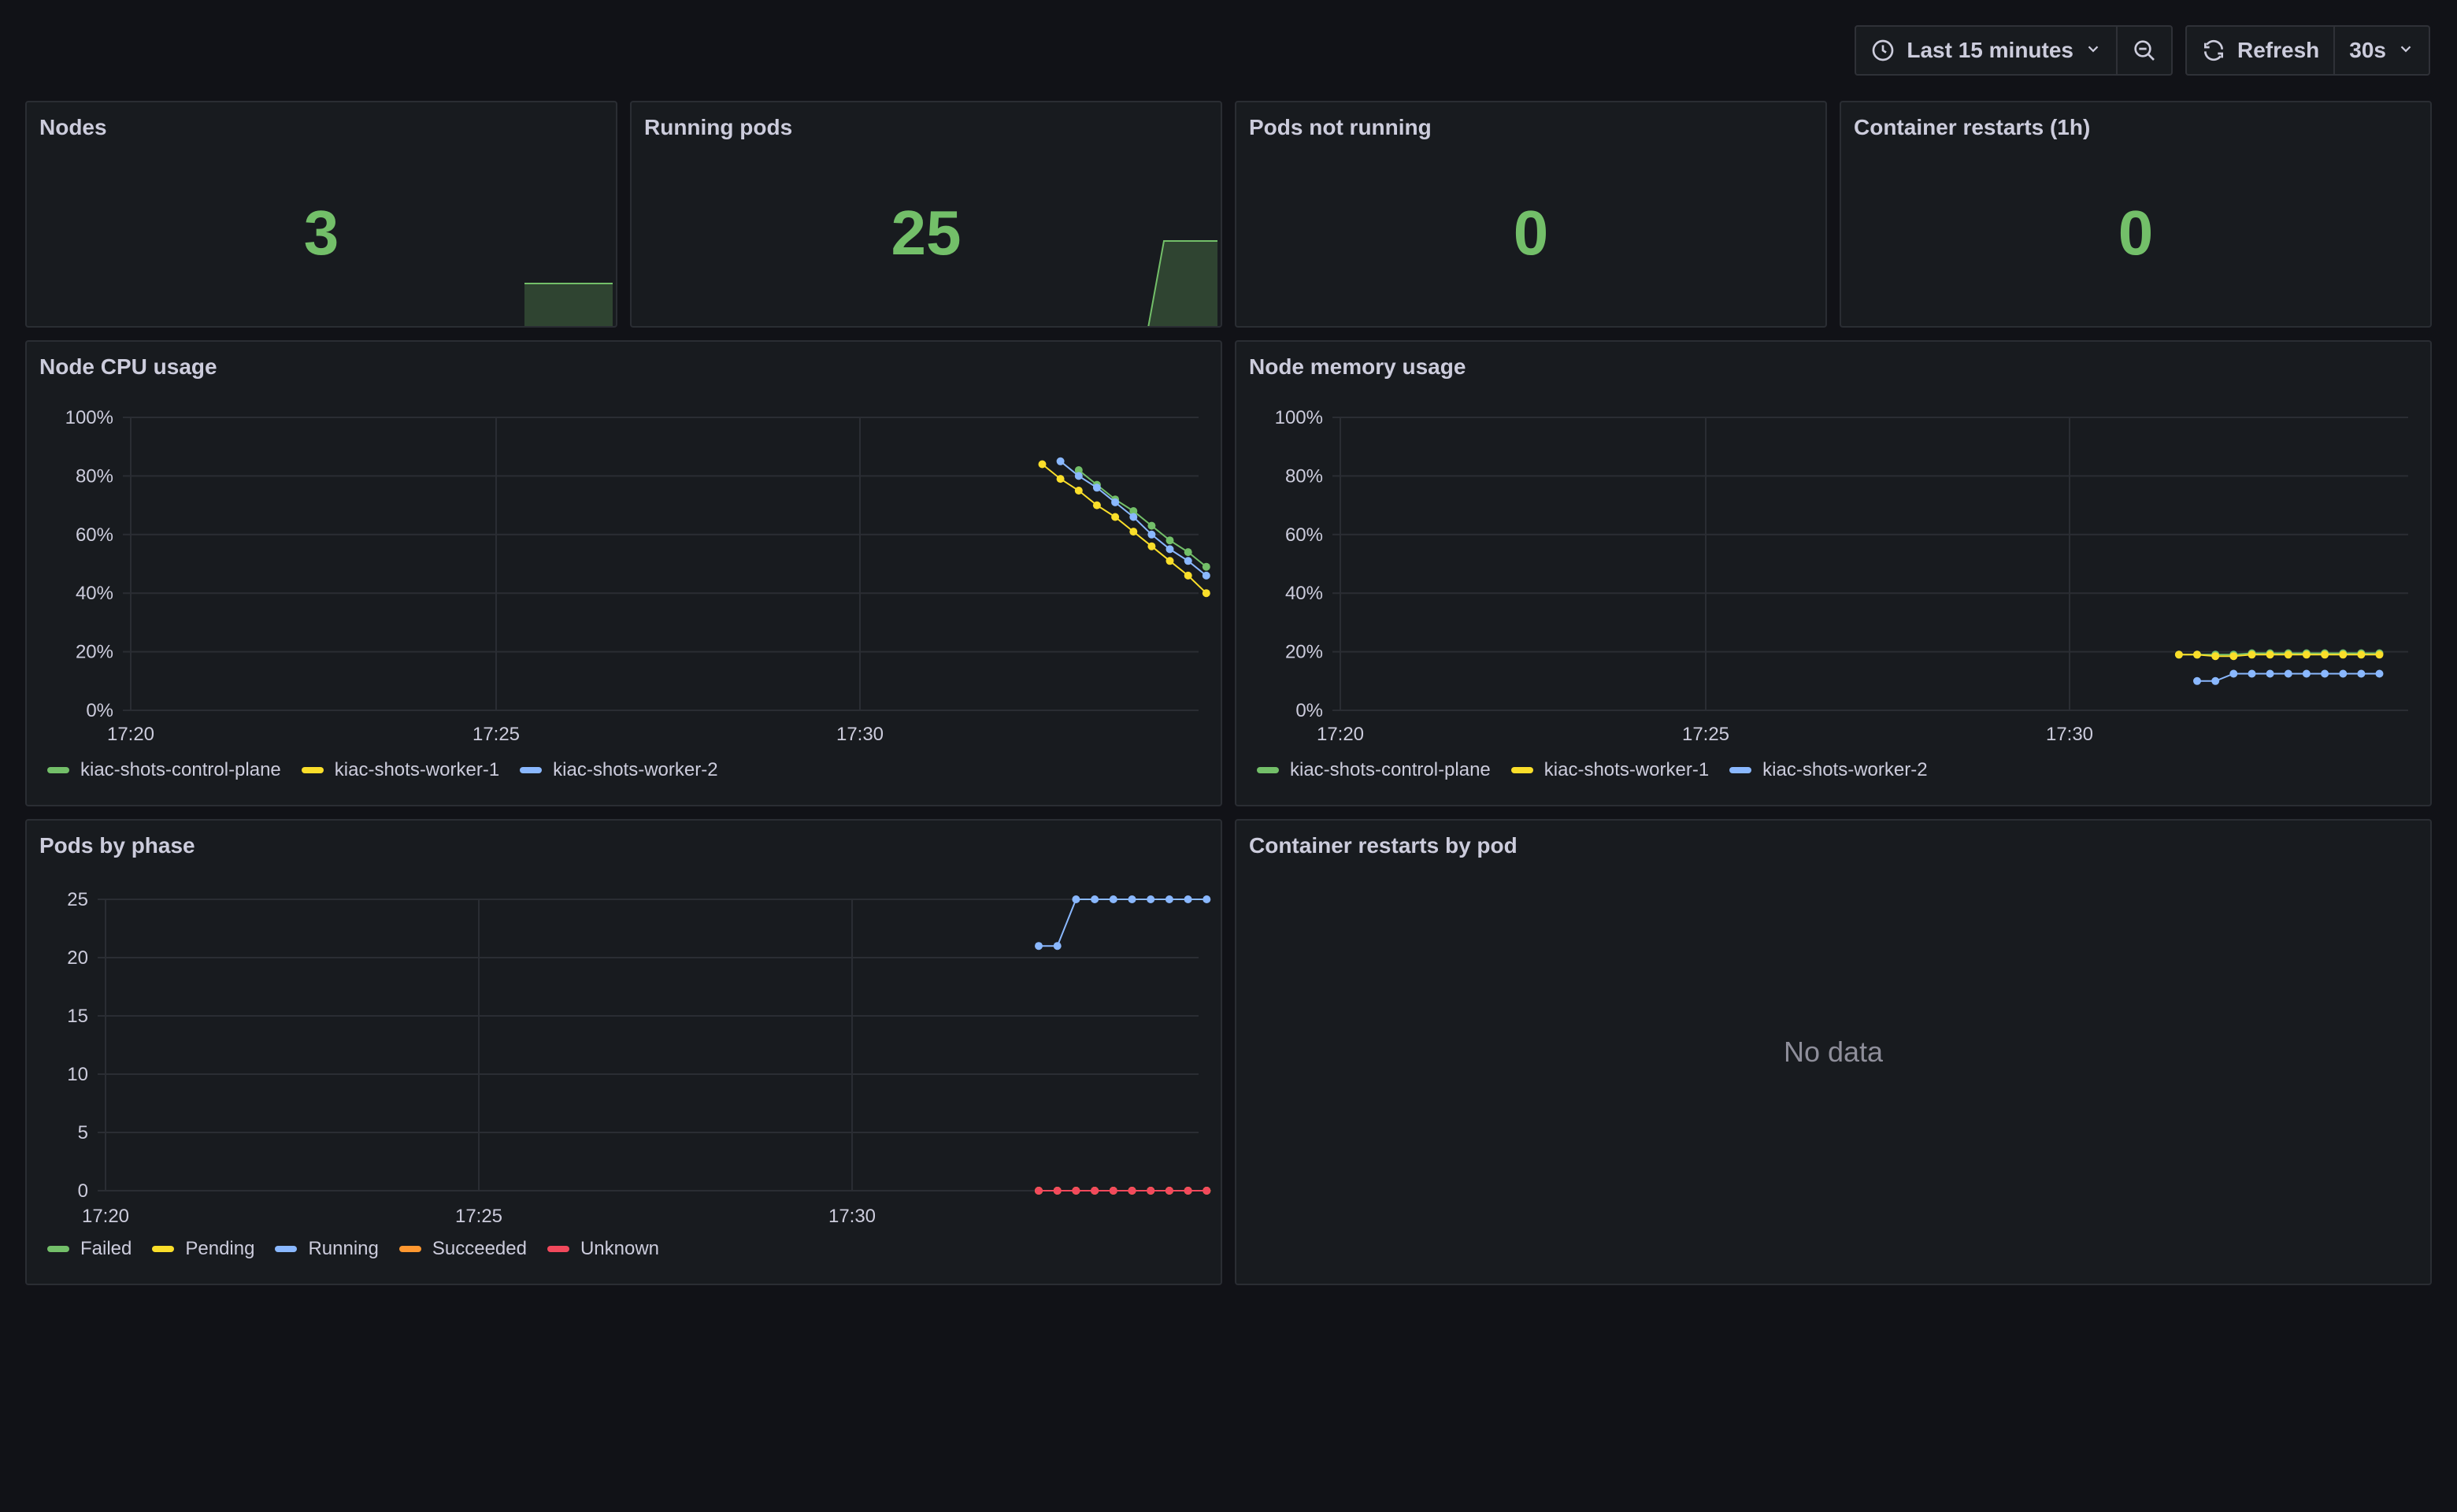 The width and height of the screenshot is (2457, 1512). Describe the element at coordinates (1845, 769) in the screenshot. I see `legend-label: kiac-shots-worker-2` at that location.